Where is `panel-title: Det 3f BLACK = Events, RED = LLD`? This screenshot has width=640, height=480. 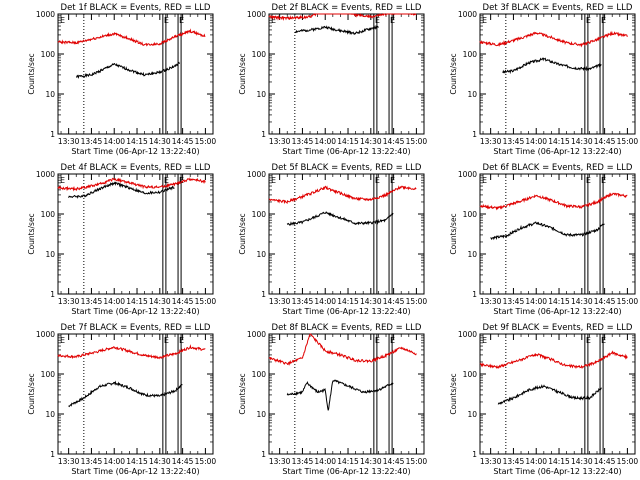
panel-title: Det 3f BLACK = Events, RED = LLD is located at coordinates (558, 8).